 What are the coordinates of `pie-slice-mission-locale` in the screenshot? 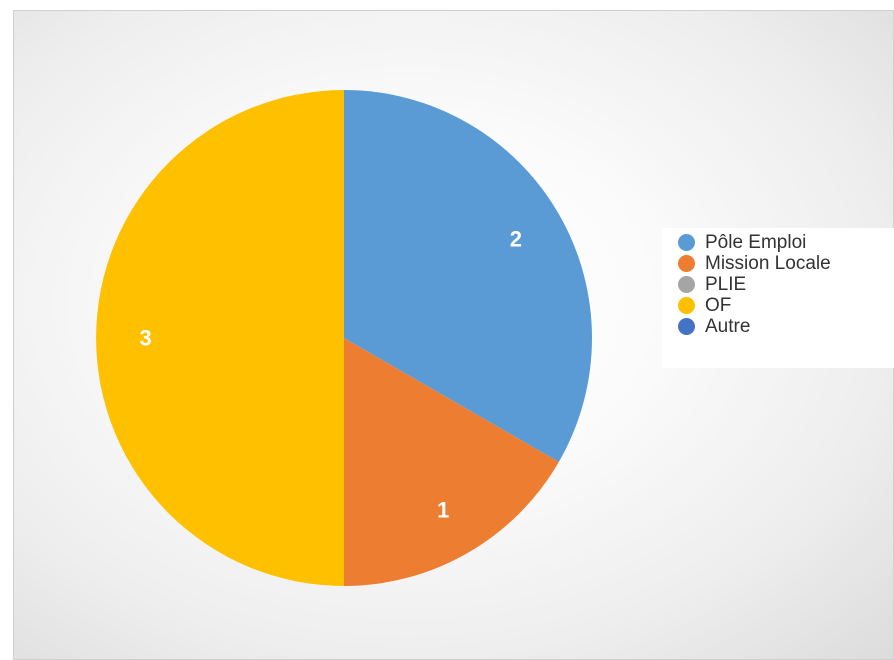 It's located at (451, 462).